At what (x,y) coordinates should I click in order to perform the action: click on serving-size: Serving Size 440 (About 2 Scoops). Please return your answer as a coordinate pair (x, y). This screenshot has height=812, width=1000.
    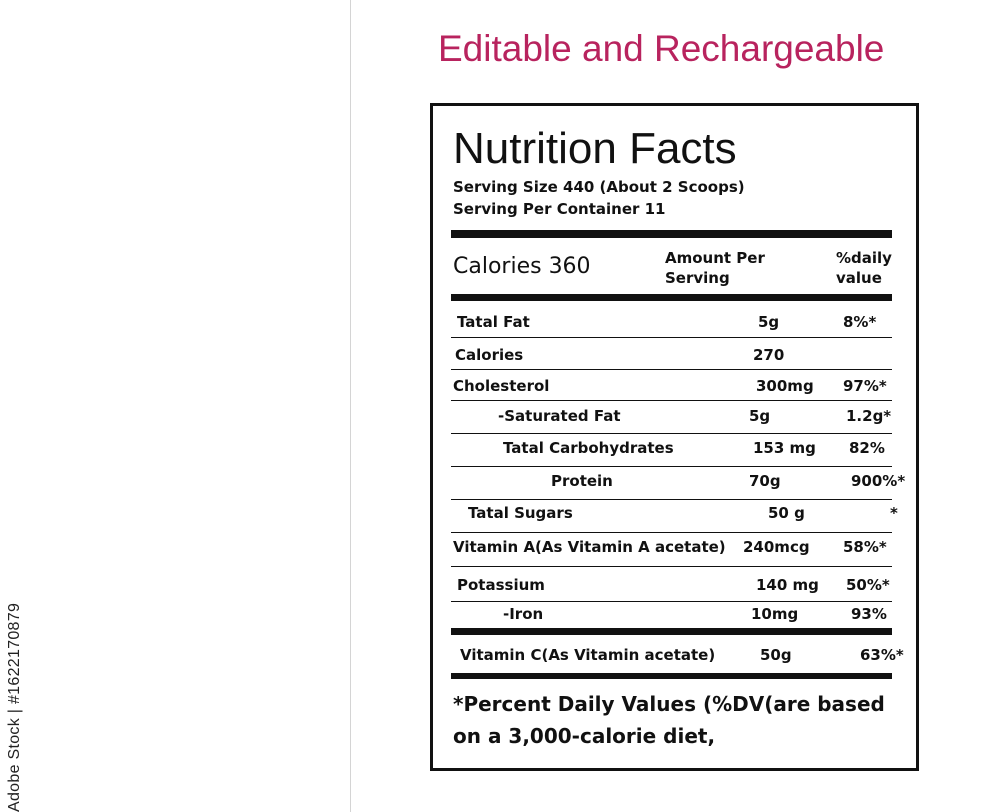
    Looking at the image, I should click on (599, 187).